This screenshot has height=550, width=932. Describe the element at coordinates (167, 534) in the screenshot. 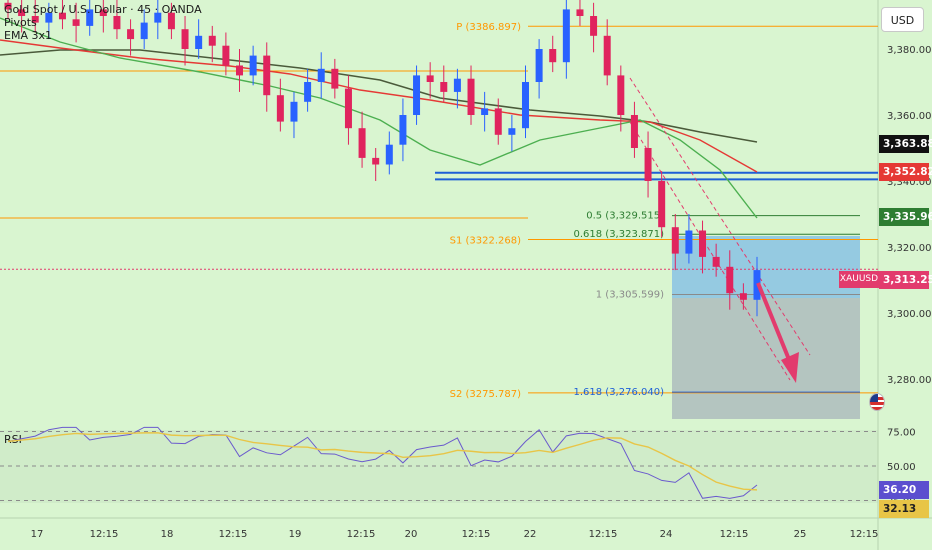

I see `time-tick-label: 18` at that location.